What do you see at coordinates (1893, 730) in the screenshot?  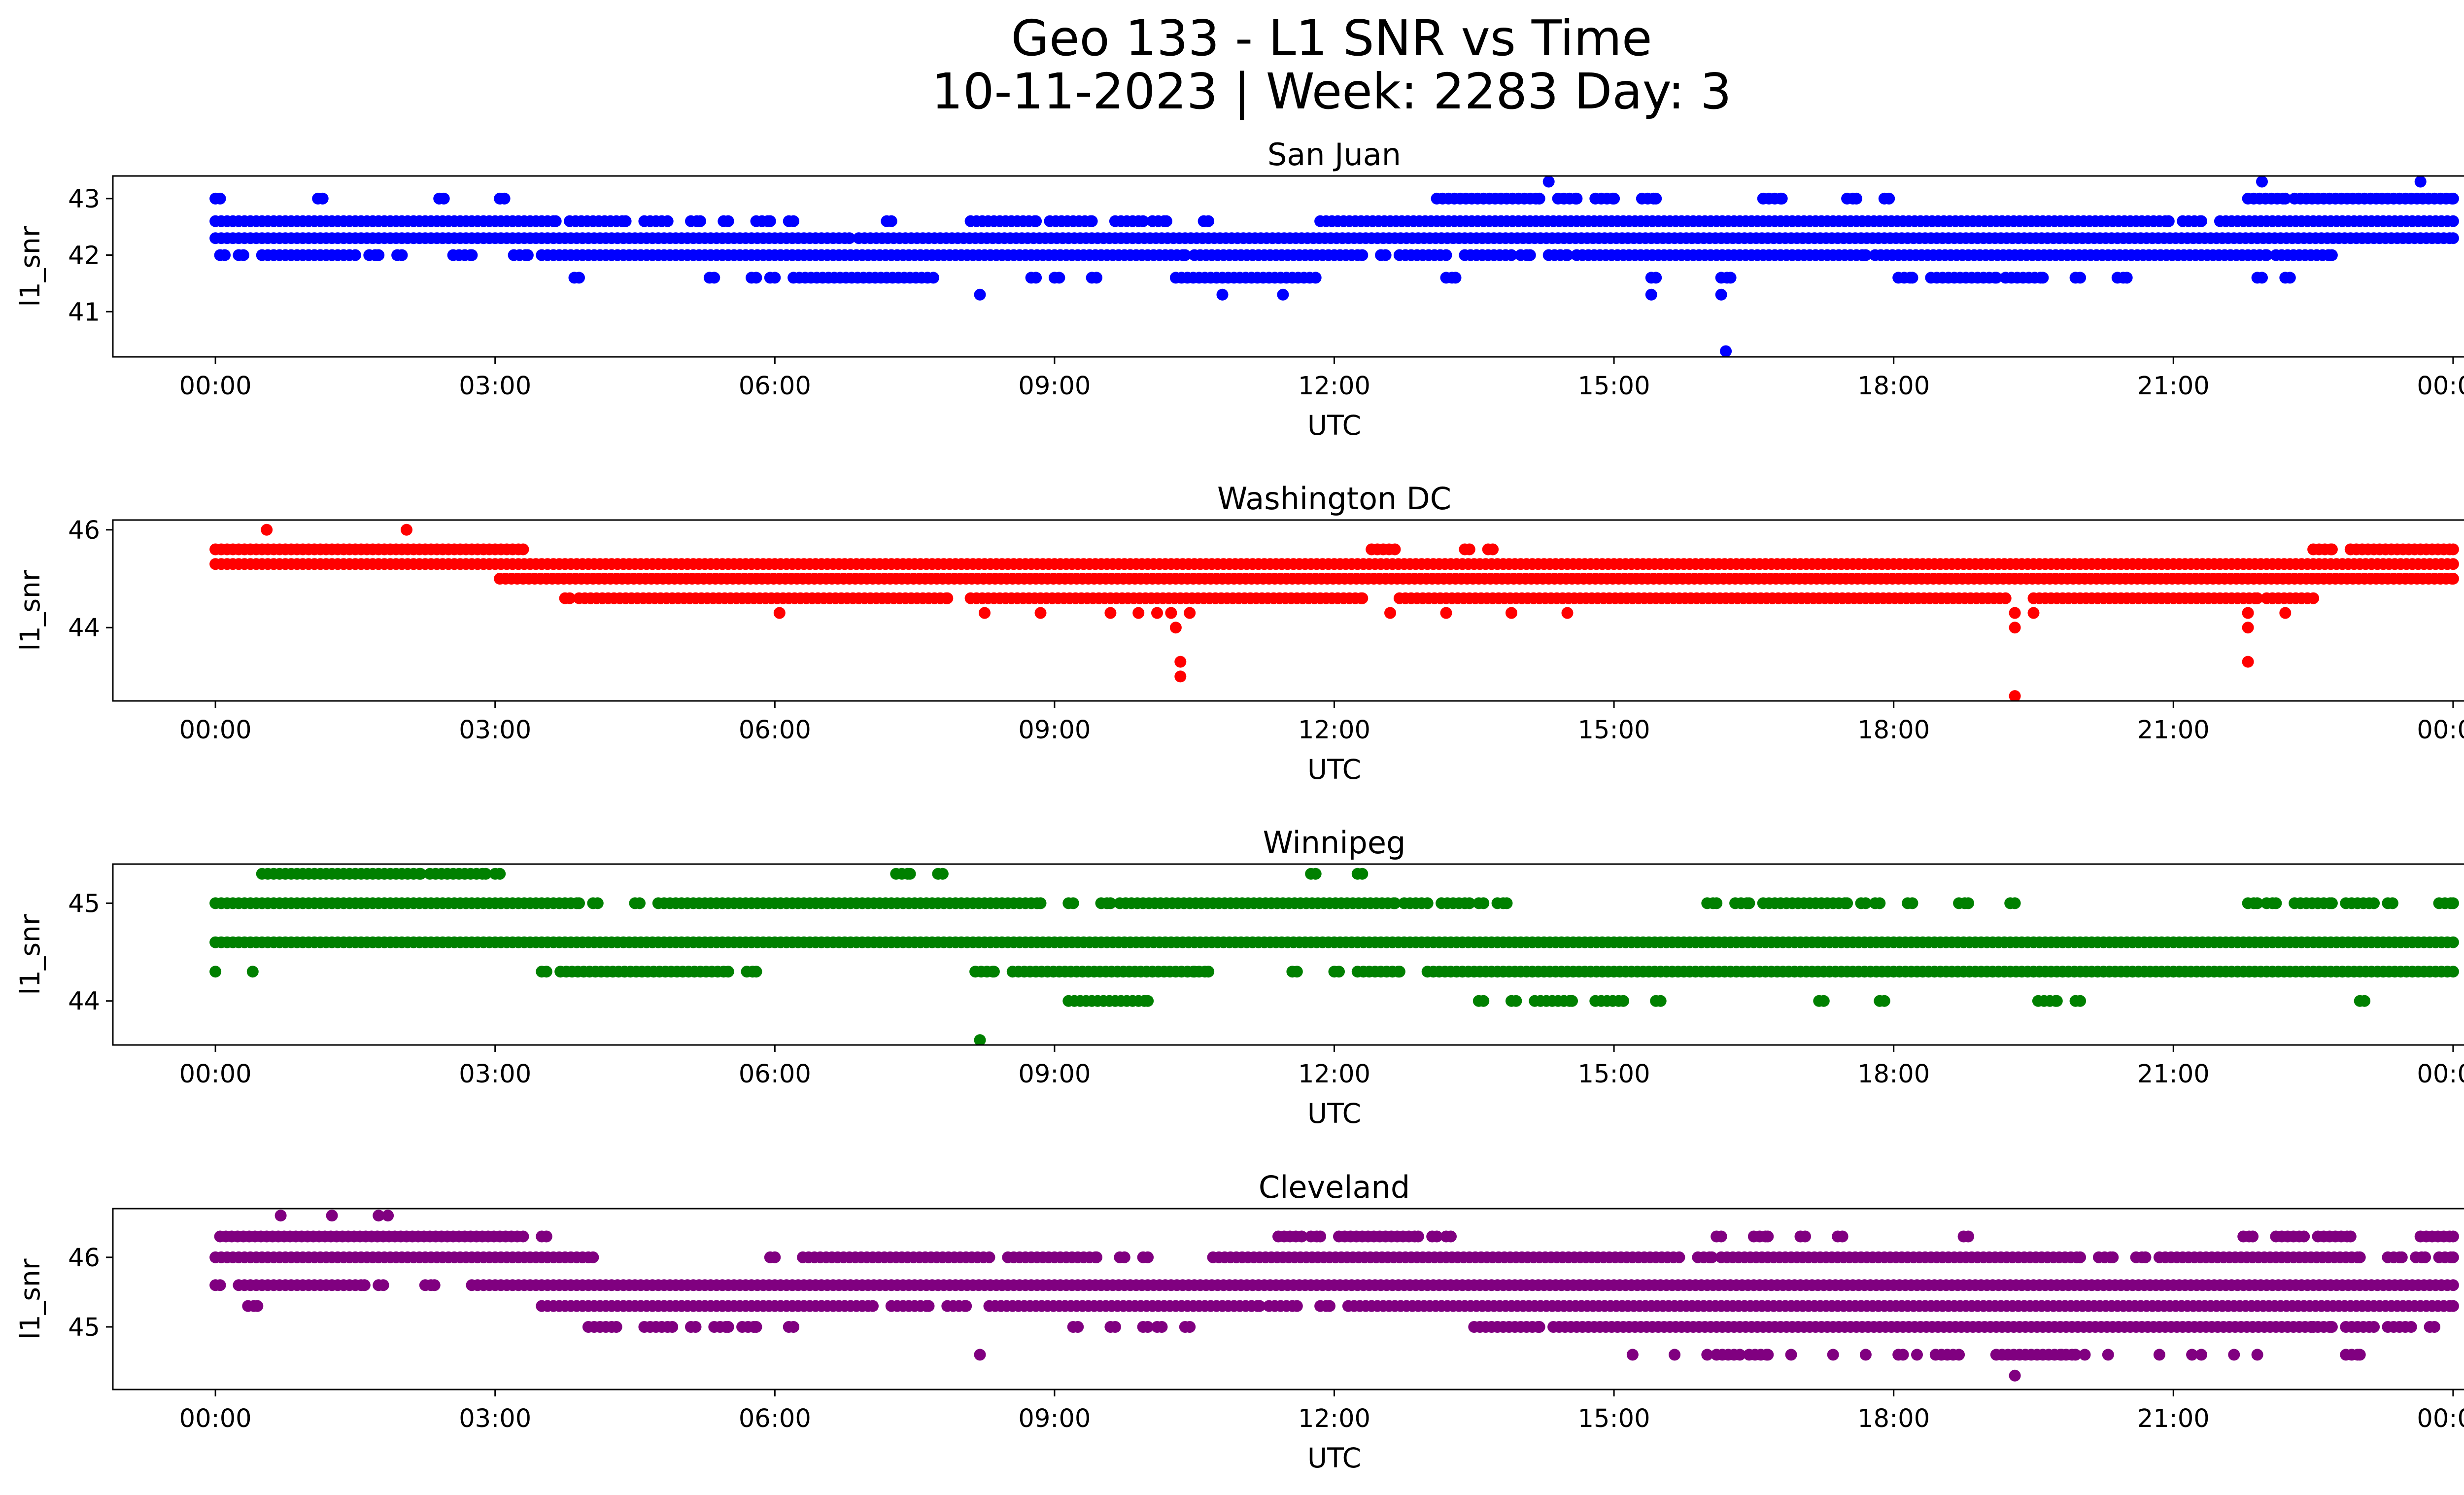 I see `x-tick-label: 18:00` at bounding box center [1893, 730].